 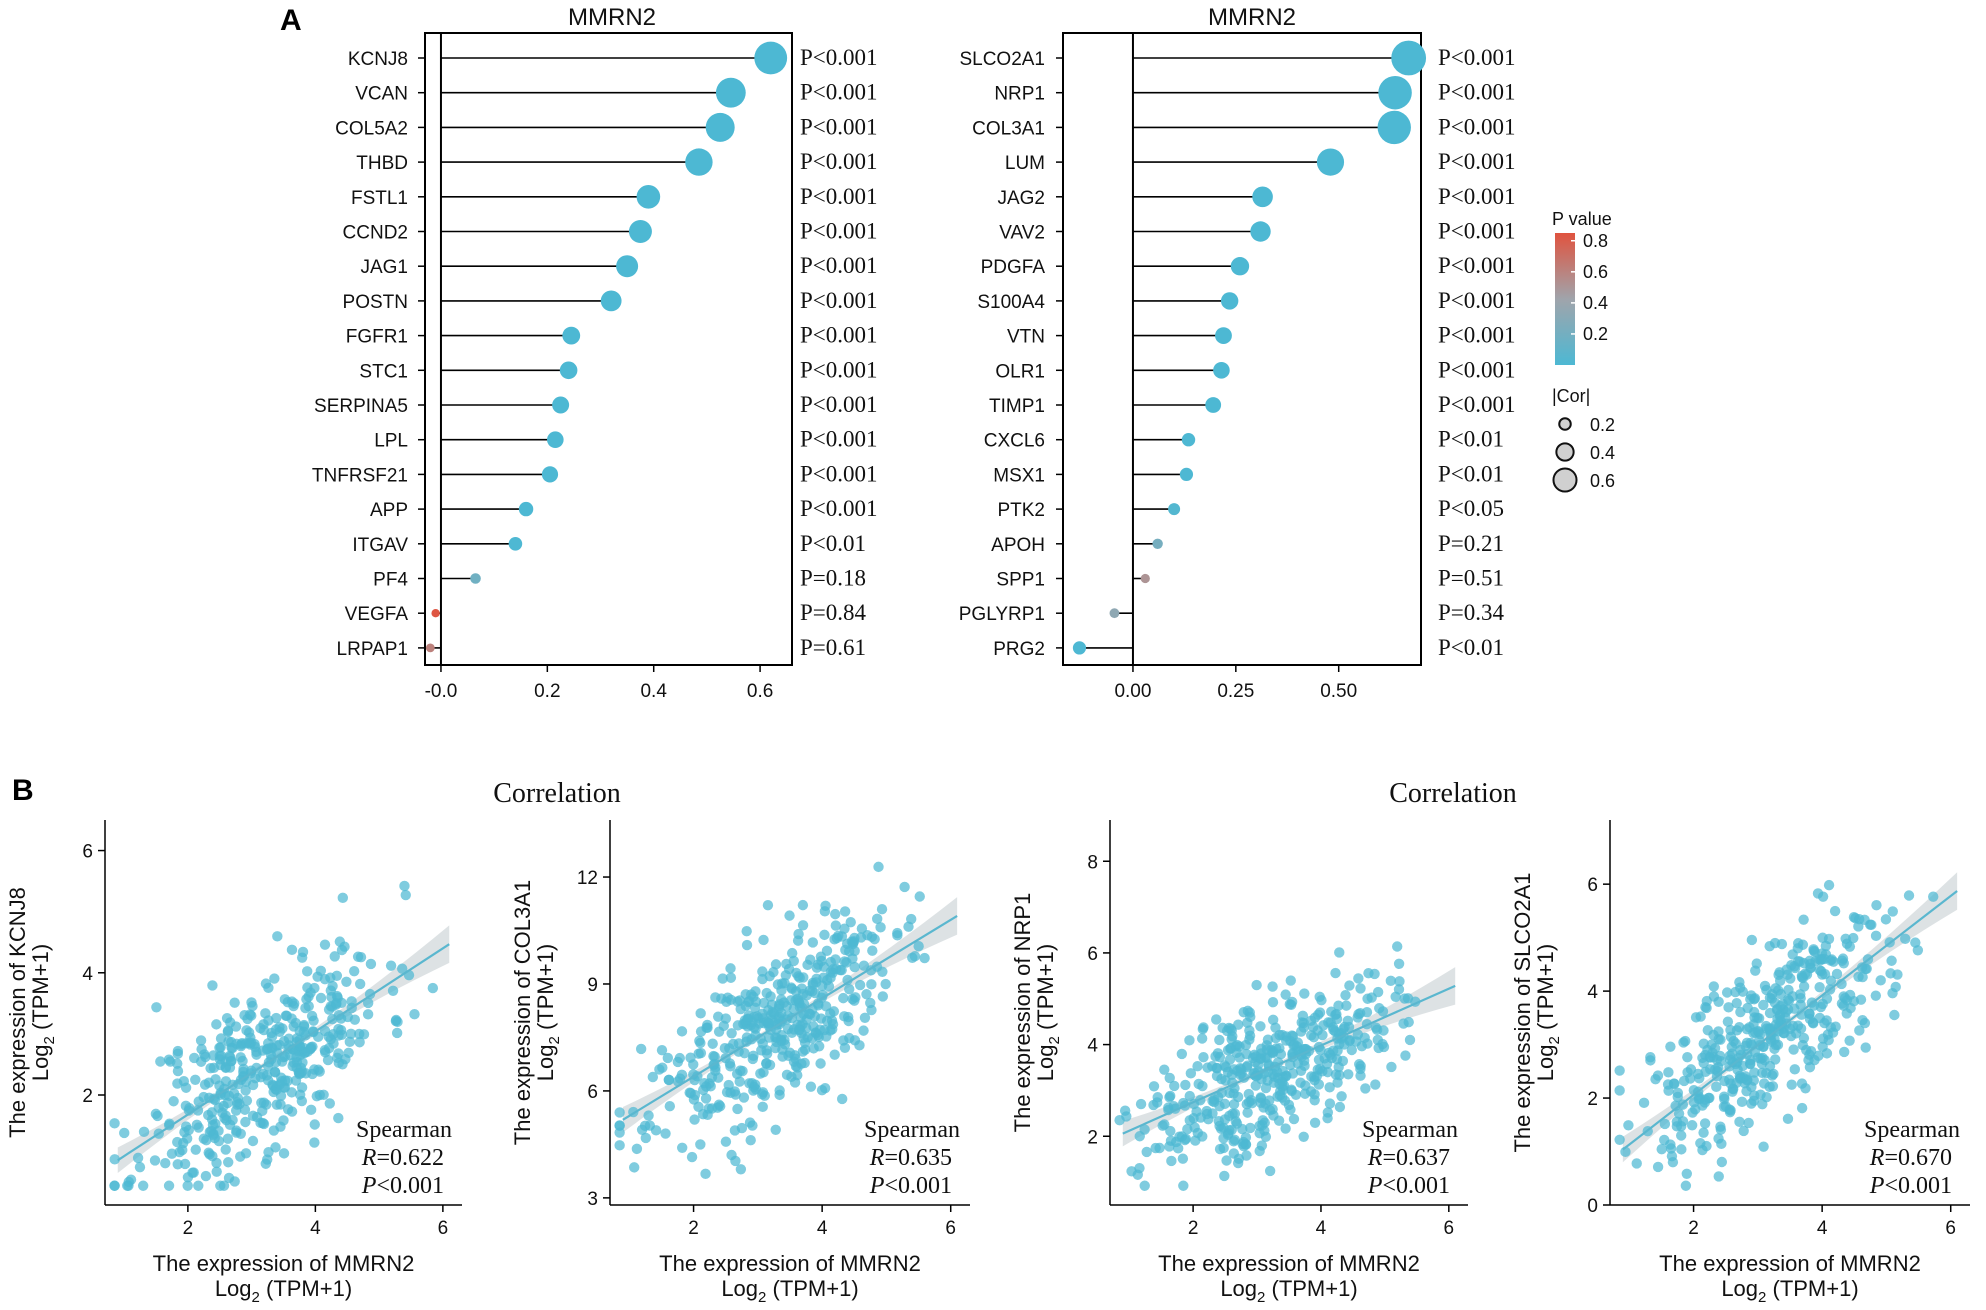 I want to click on p-value-label: P=0.61, so click(x=833, y=647).